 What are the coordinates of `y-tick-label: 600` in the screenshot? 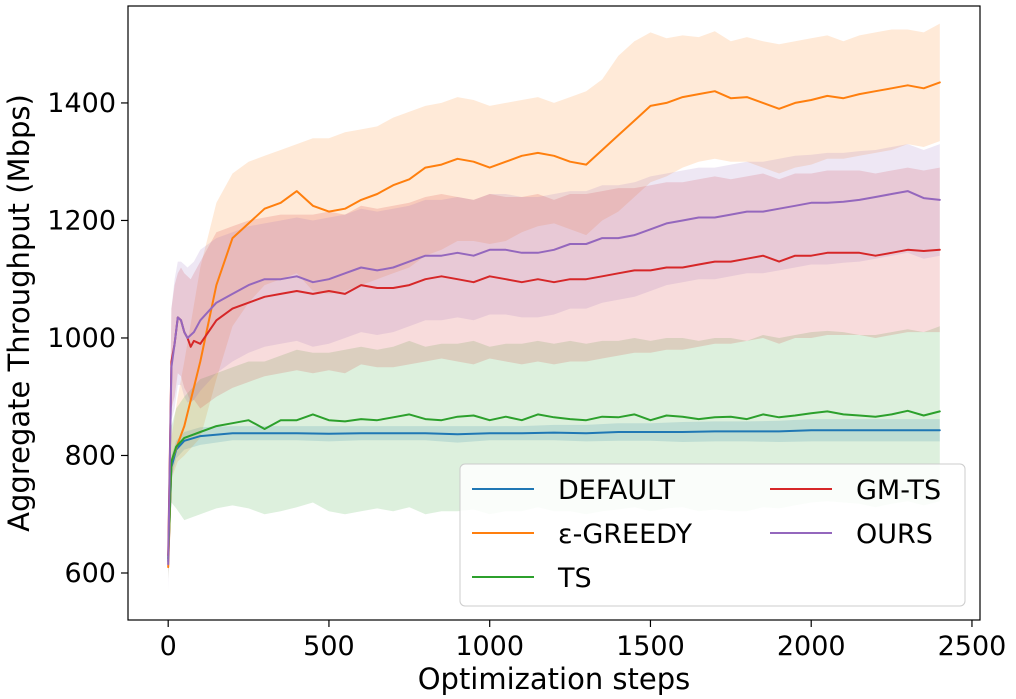 It's located at (90, 573).